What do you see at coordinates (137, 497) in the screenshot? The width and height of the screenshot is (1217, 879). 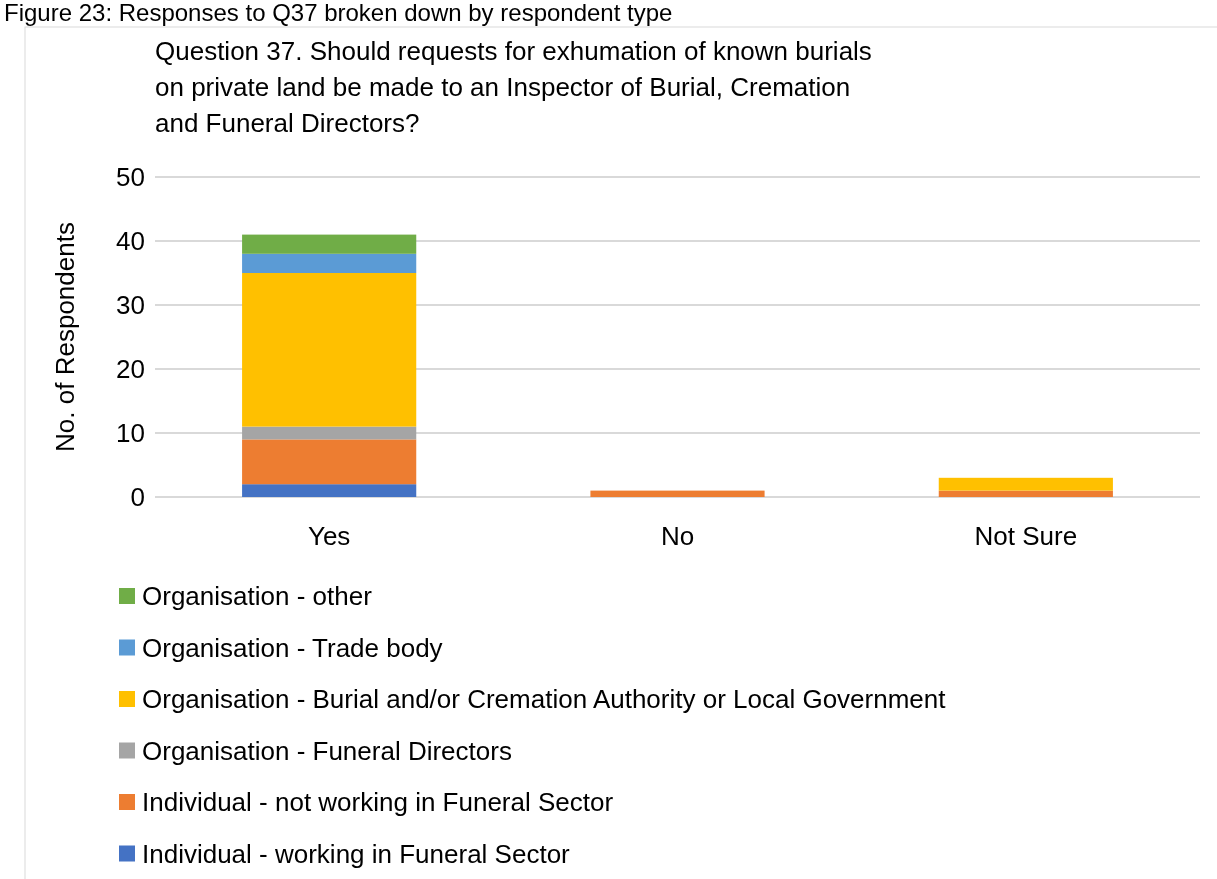 I see `y-tick-label: 0` at bounding box center [137, 497].